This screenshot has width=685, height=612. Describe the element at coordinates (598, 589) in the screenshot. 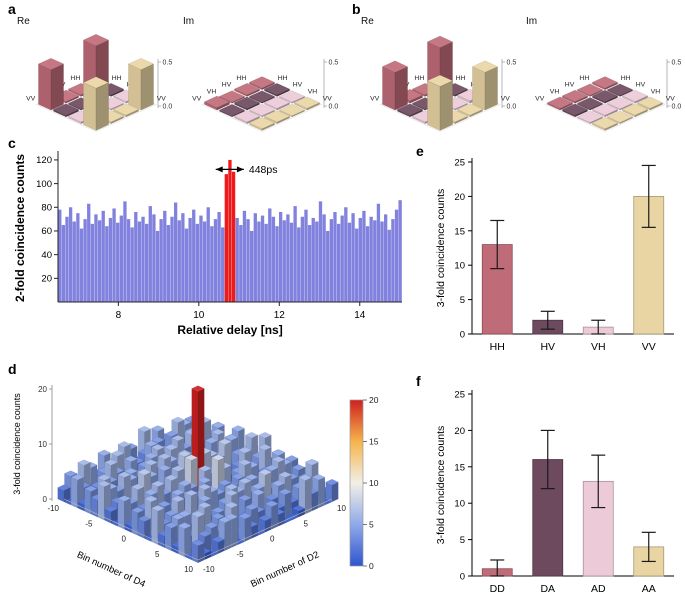

I see `svg-text: AD` at that location.